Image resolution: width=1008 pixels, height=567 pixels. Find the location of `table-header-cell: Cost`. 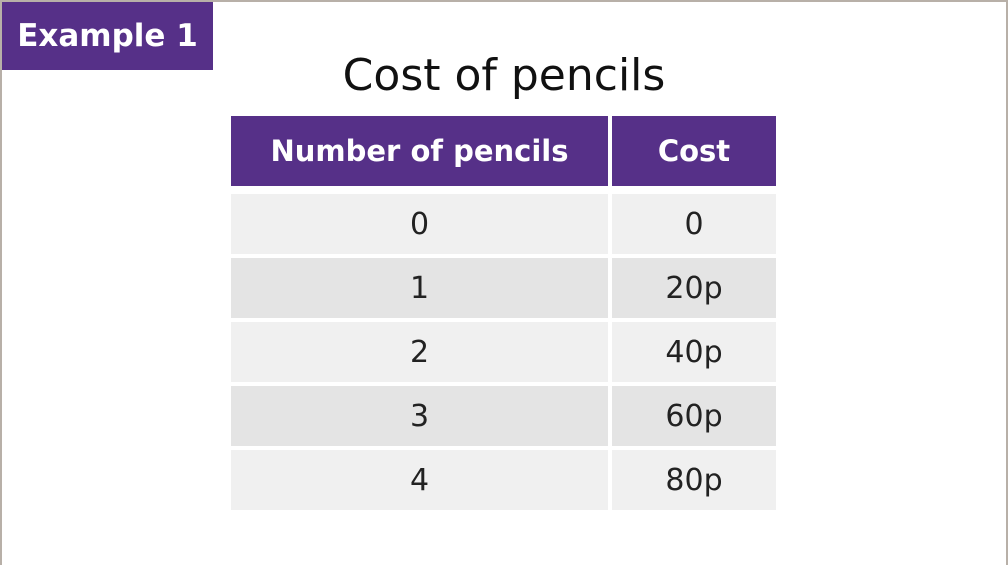

table-header-cell: Cost is located at coordinates (694, 151).